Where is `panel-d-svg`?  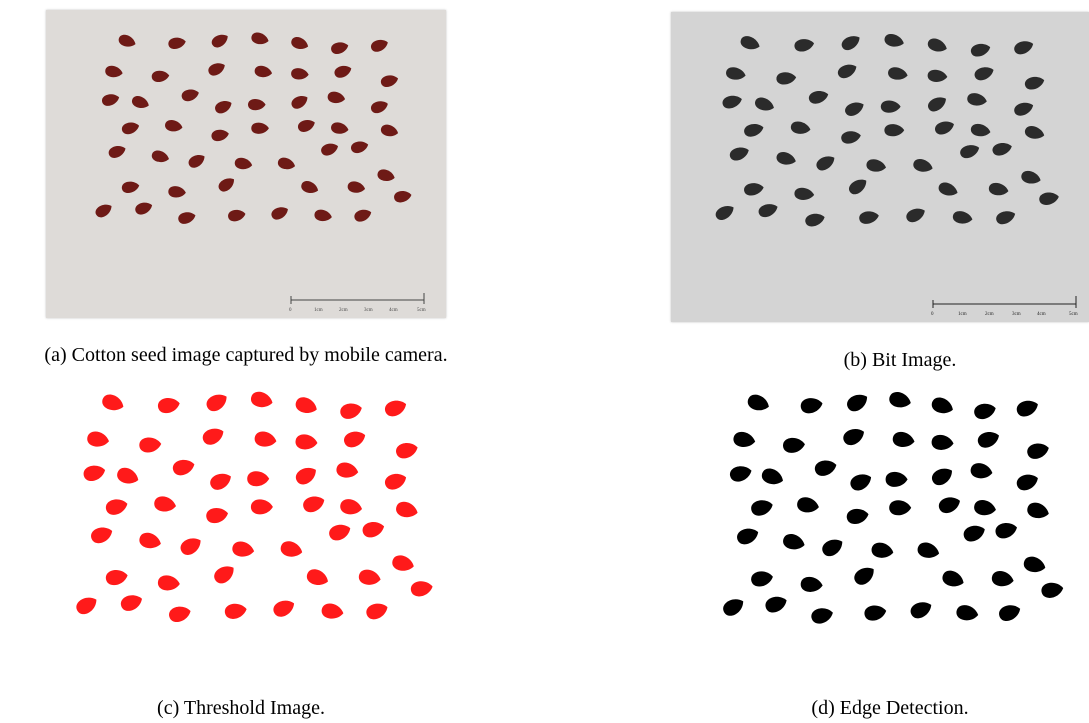 panel-d-svg is located at coordinates (893, 507).